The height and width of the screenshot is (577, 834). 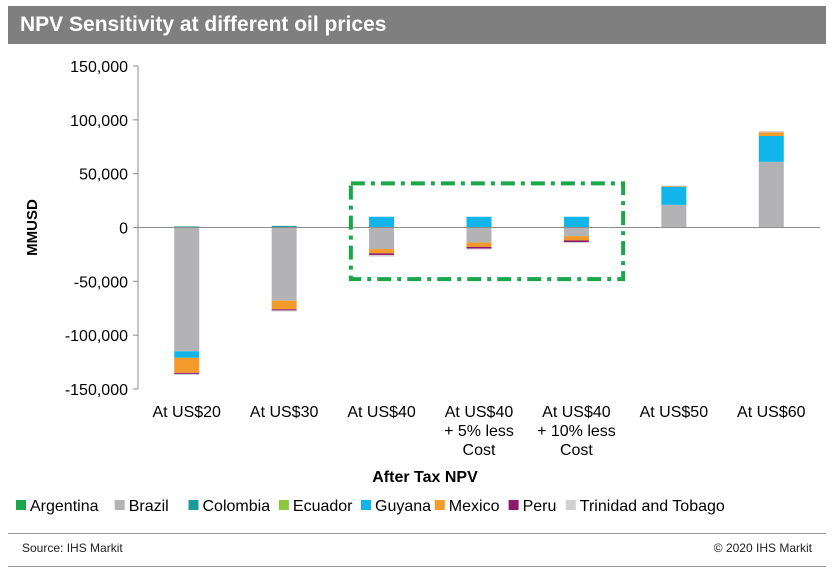 I want to click on y-tick-label: 150,000, so click(x=99, y=67).